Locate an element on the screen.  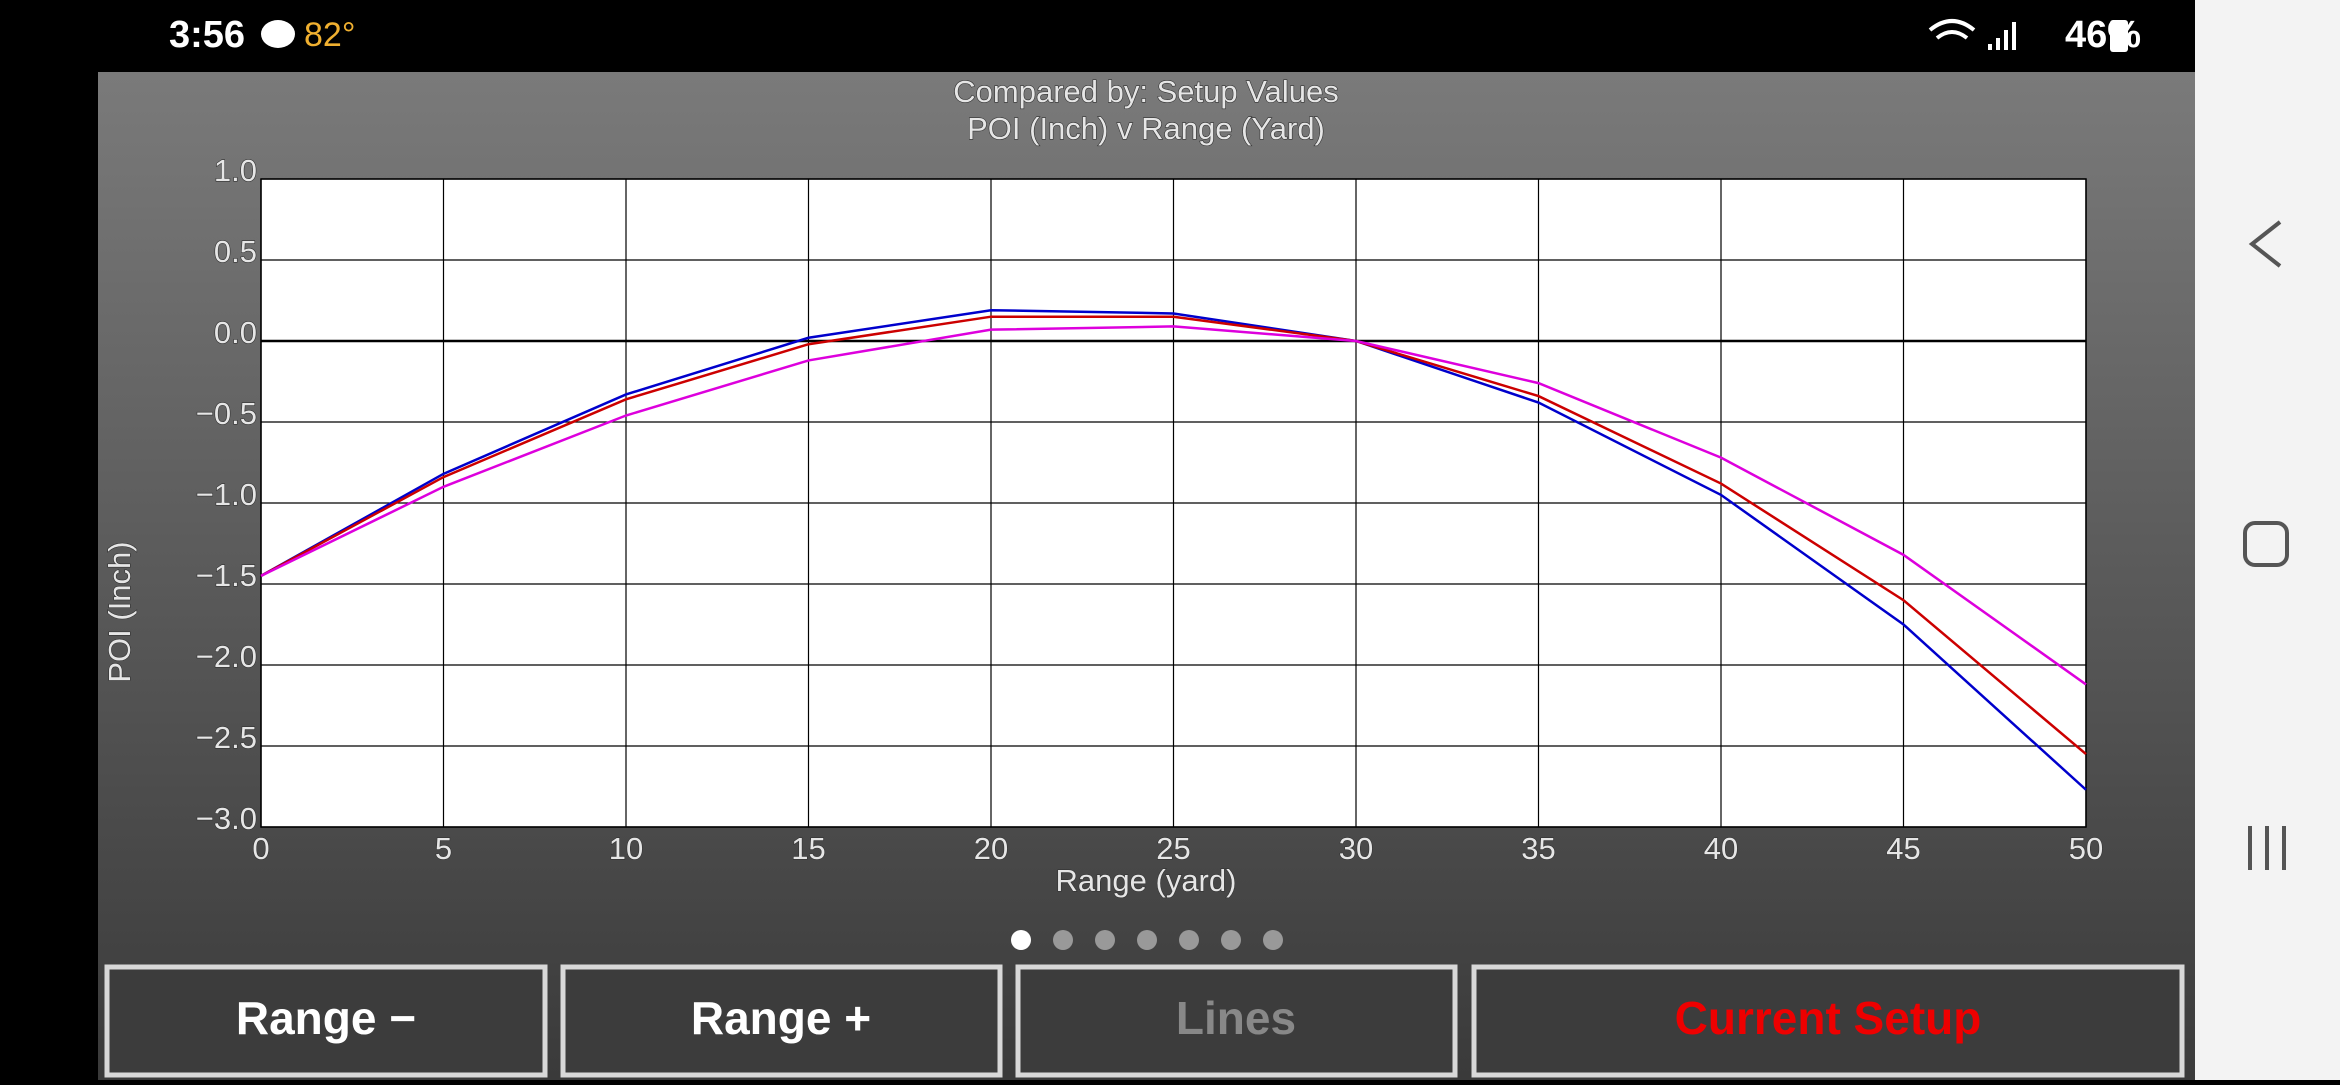
x-axis-label: Range (yard) is located at coordinates (1146, 880).